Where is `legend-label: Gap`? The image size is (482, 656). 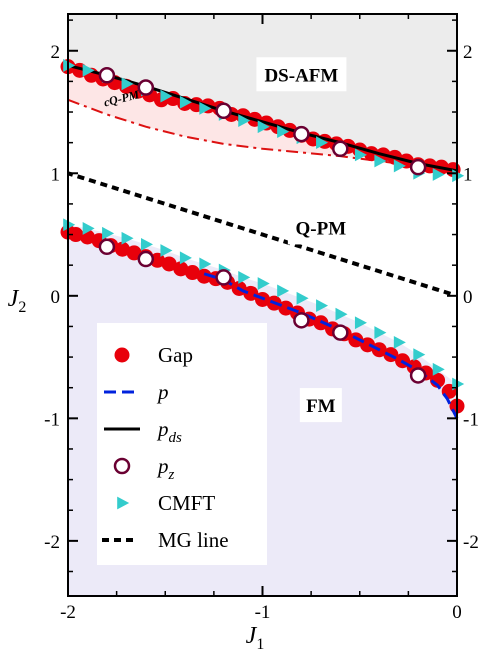
legend-label: Gap is located at coordinates (175, 355).